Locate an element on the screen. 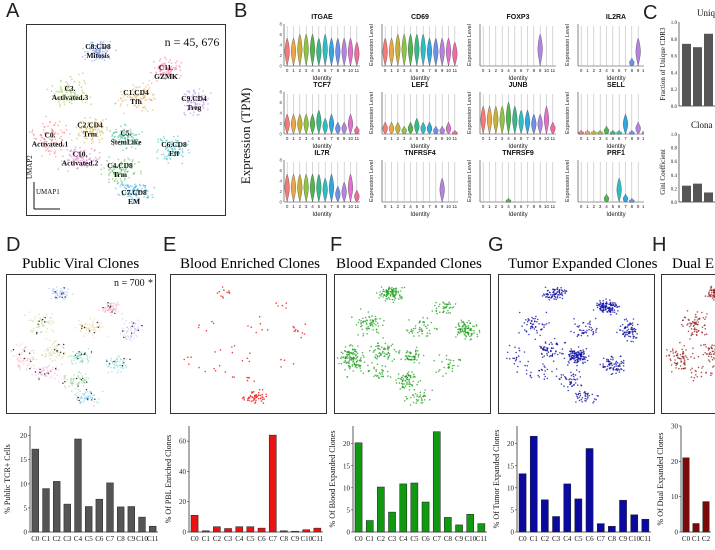 The image size is (715, 550). svg-text: 8 is located at coordinates (280, 92).